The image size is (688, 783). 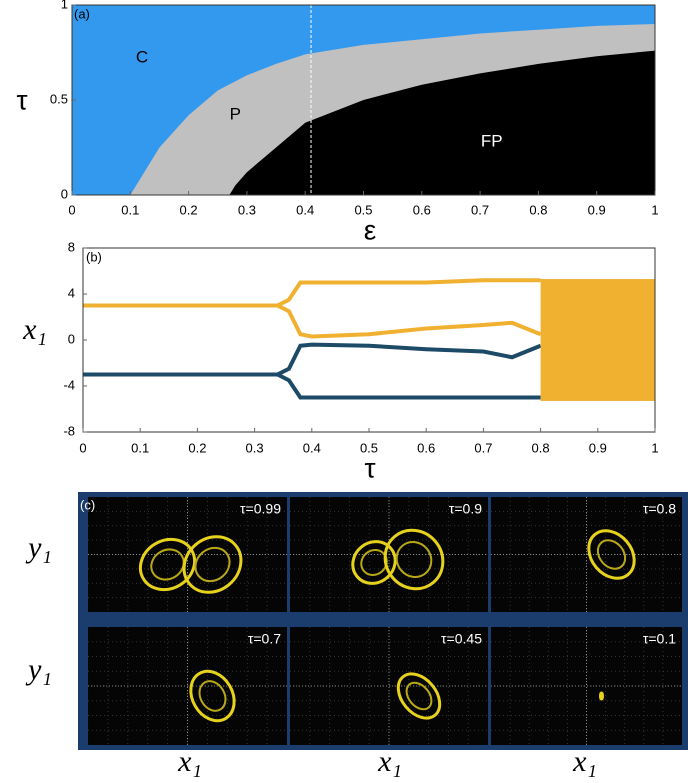 I want to click on image-label: τ=0.45, so click(x=461, y=639).